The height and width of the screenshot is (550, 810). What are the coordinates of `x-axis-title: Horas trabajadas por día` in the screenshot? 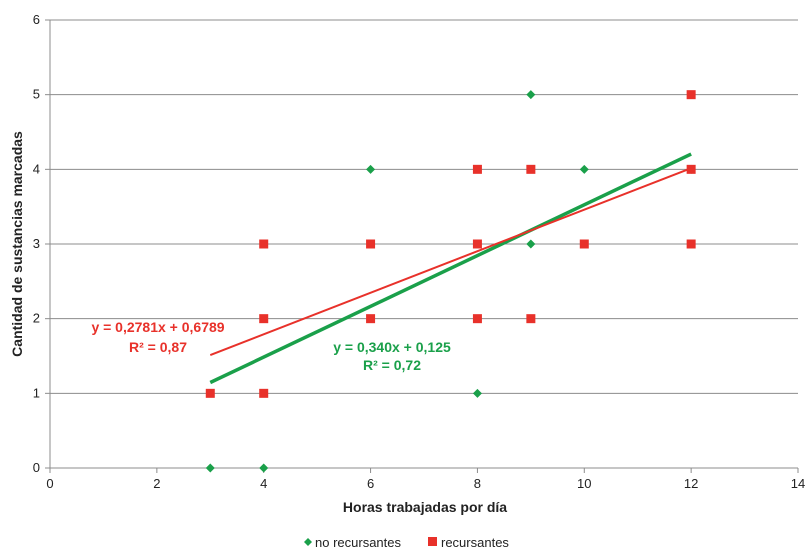 It's located at (425, 507).